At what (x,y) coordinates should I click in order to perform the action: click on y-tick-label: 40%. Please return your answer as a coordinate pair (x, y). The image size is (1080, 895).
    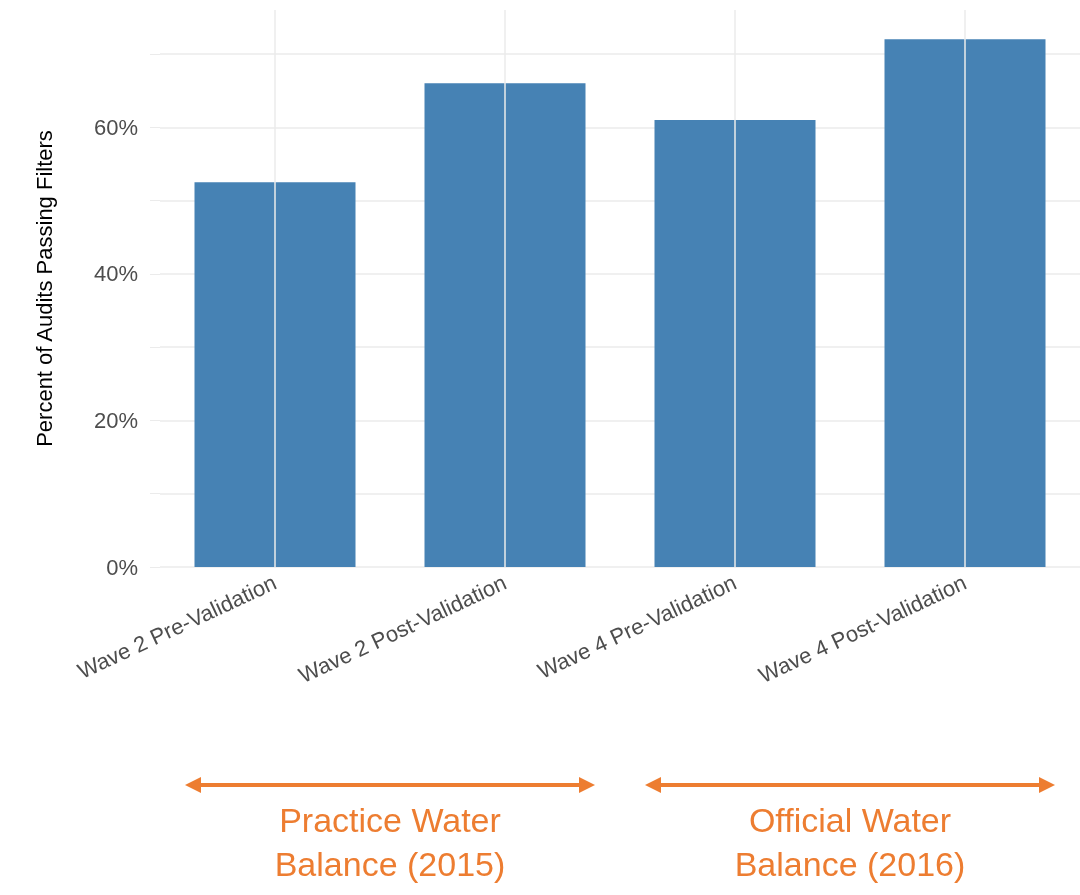
    Looking at the image, I should click on (115, 274).